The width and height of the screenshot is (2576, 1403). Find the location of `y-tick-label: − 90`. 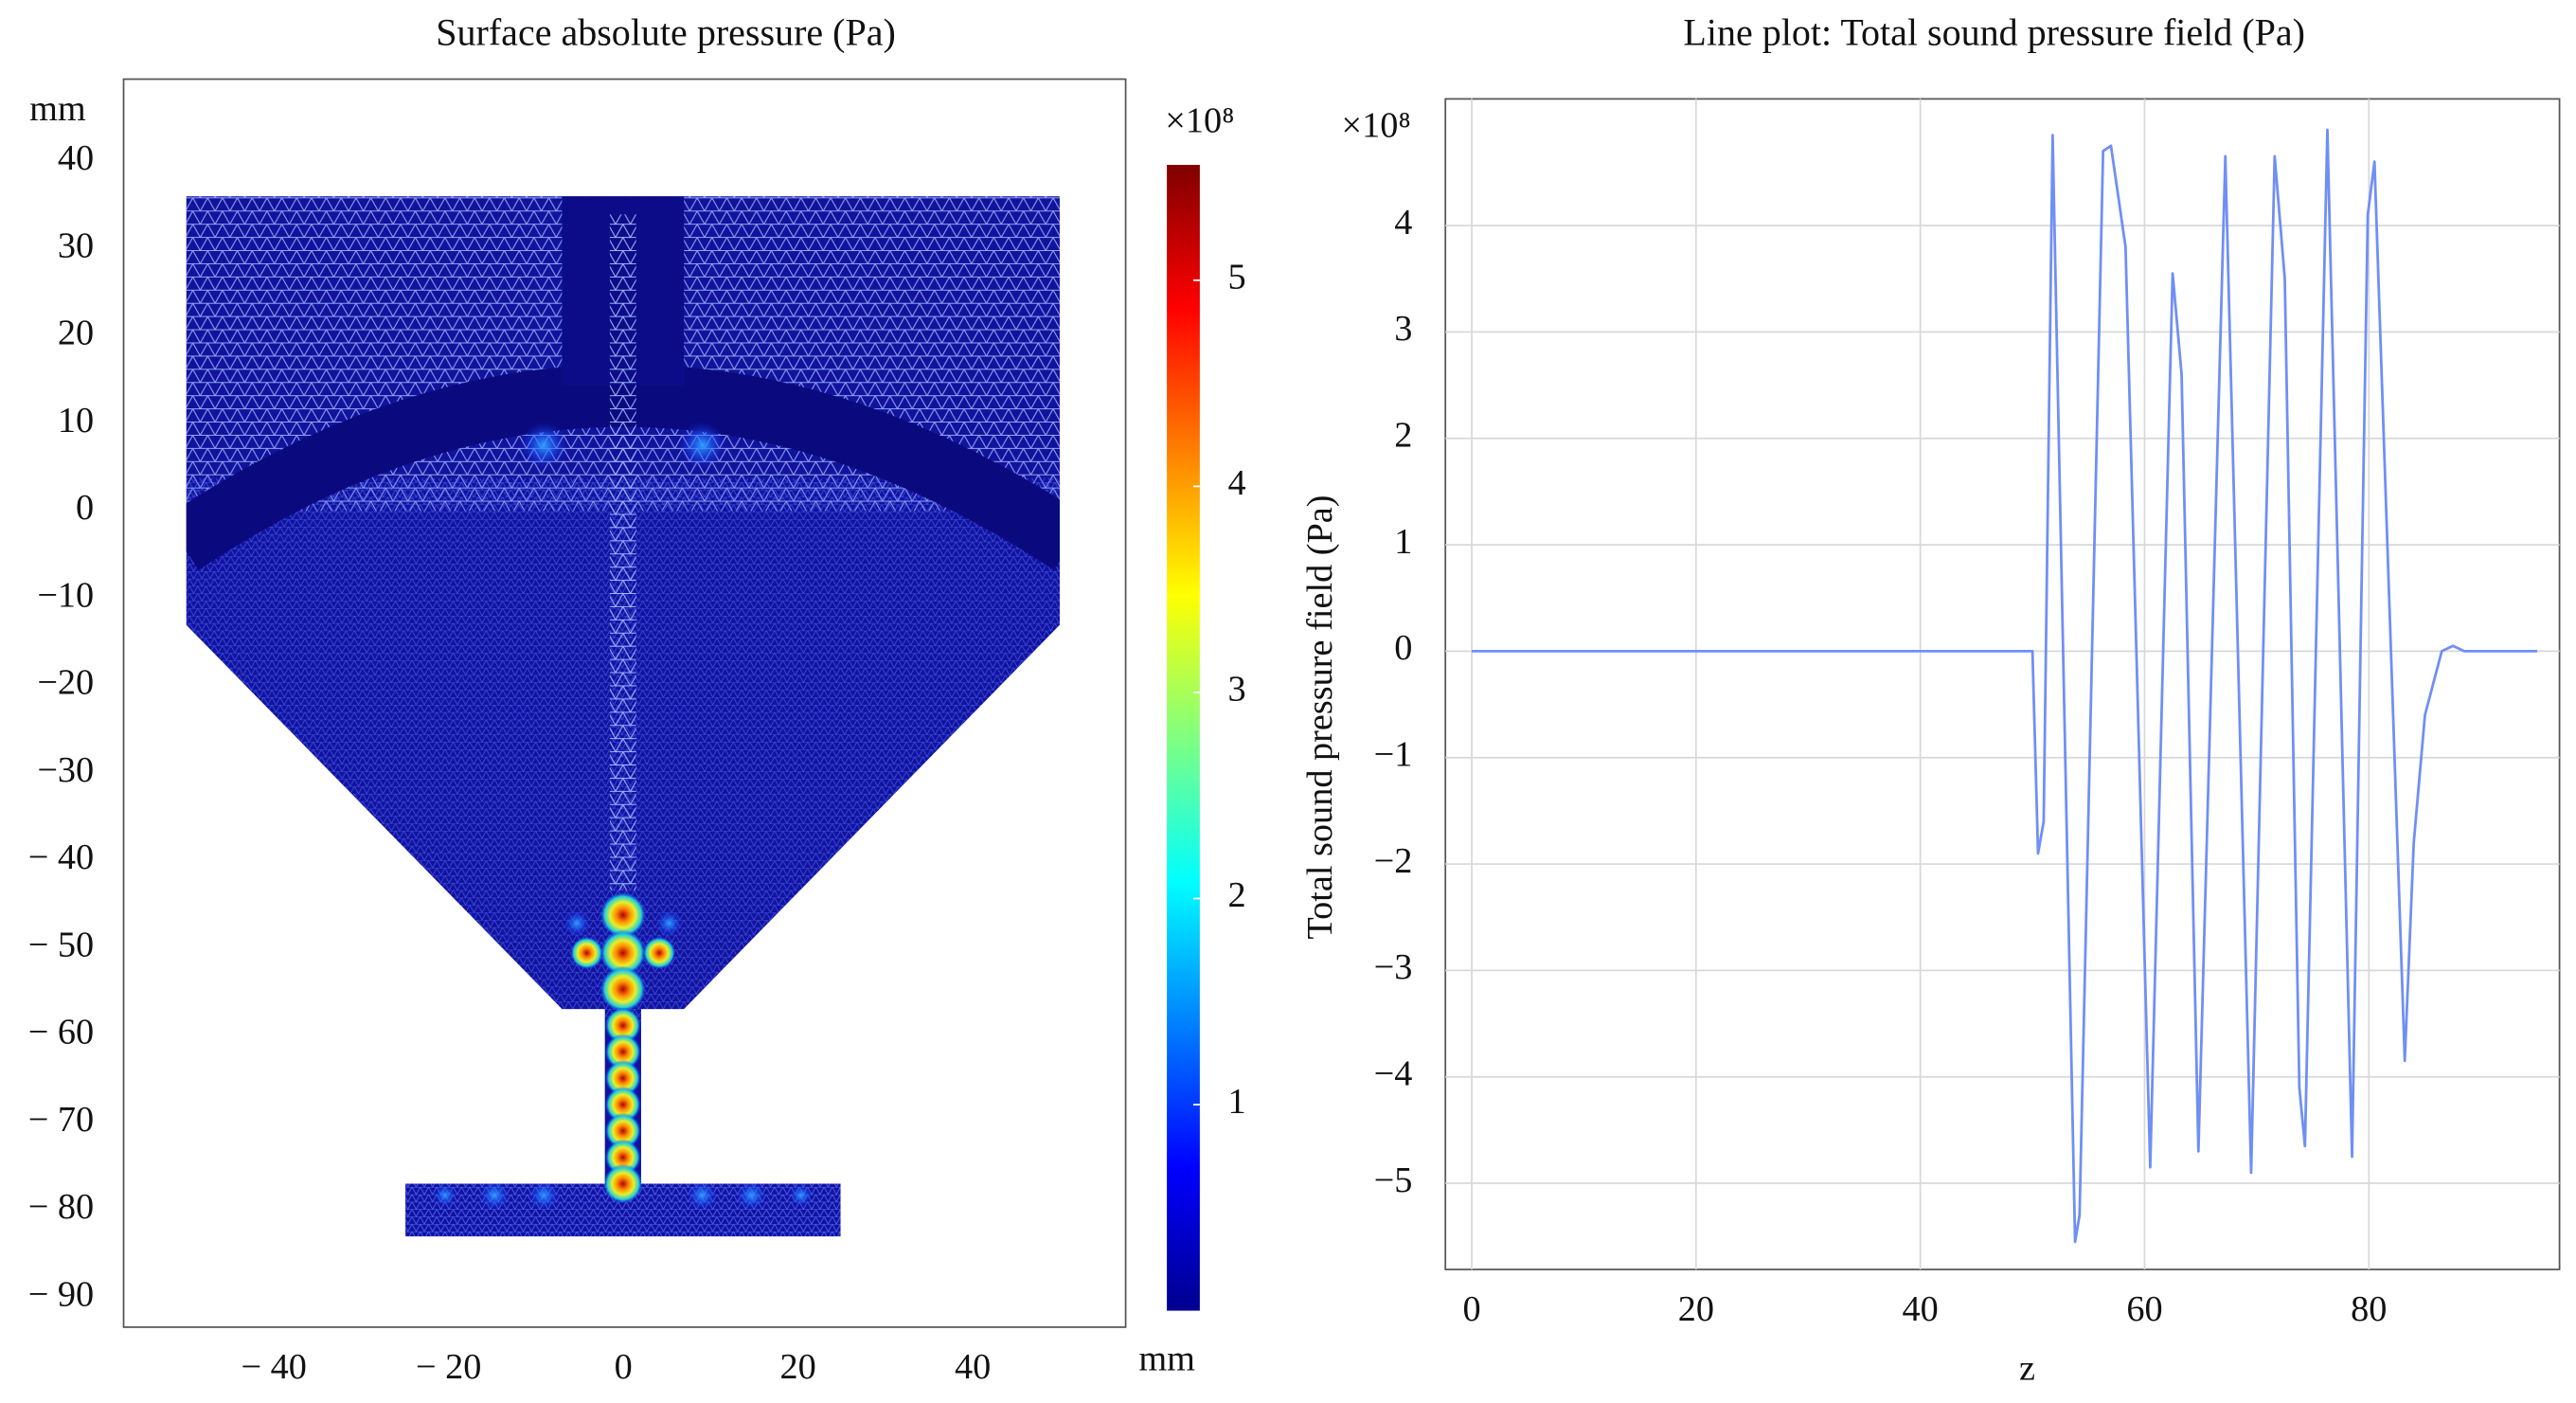

y-tick-label: − 90 is located at coordinates (61, 1294).